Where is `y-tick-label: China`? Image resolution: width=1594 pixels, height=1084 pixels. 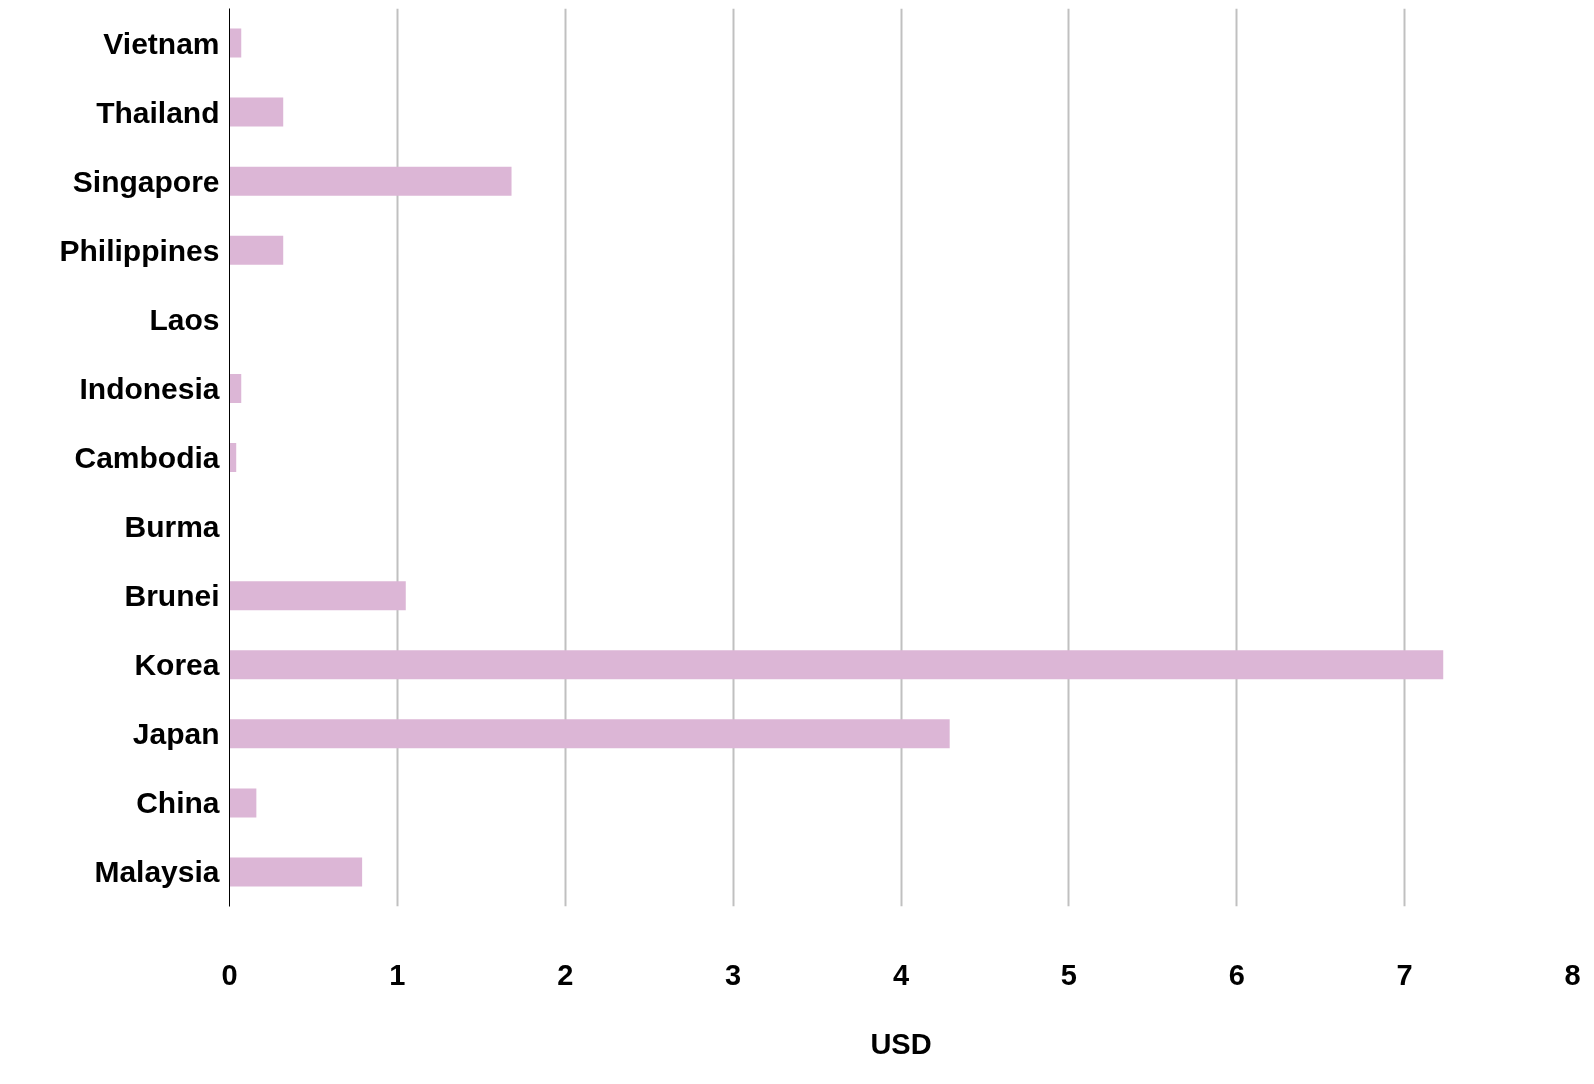 y-tick-label: China is located at coordinates (178, 803).